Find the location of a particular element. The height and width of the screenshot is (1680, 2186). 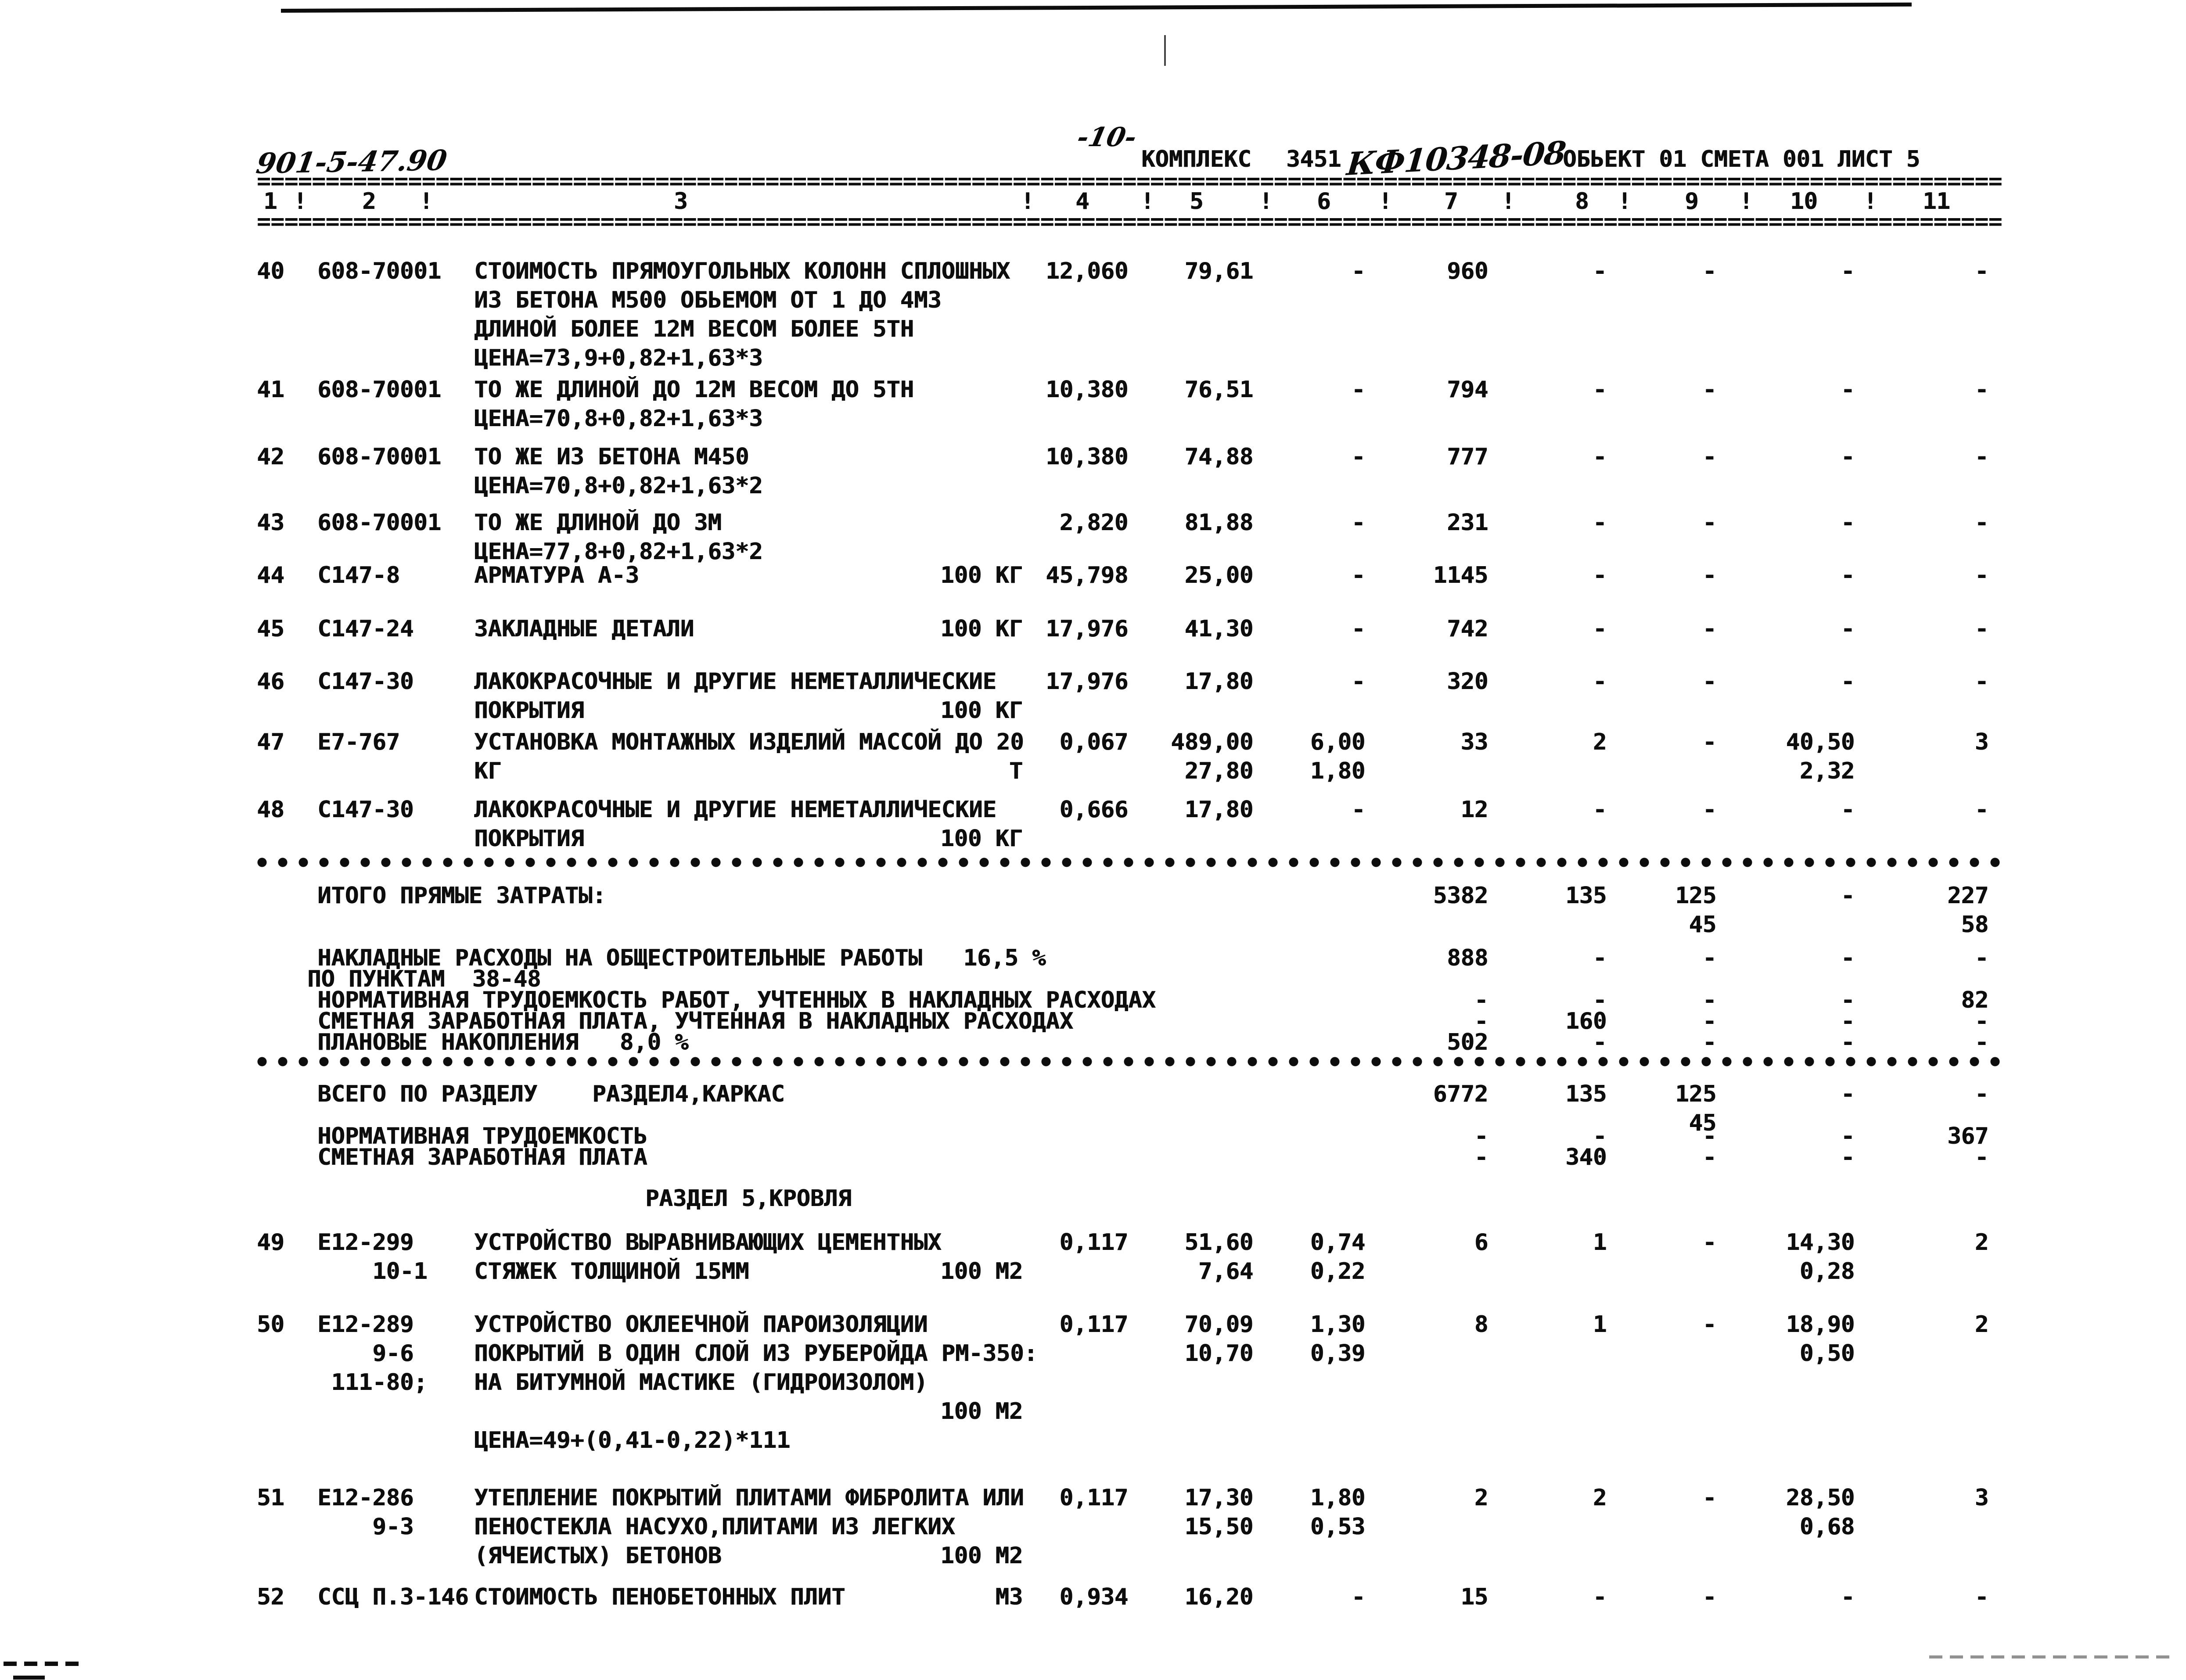

cell-c11: 227 58 is located at coordinates (1967, 910).